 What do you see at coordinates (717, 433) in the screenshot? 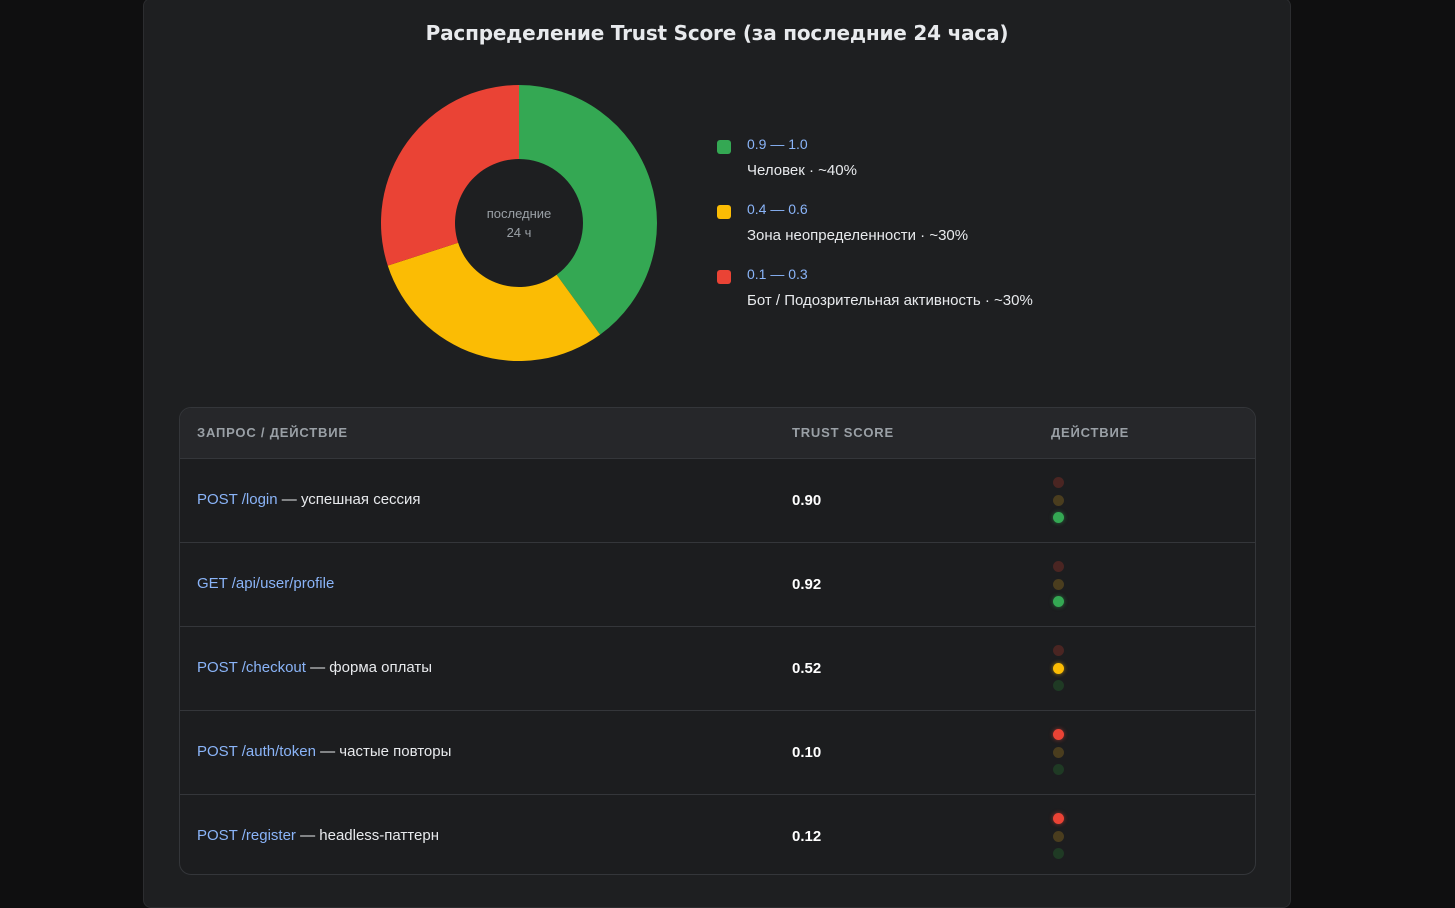
I see `table-header: ЗАПРОС / ДЕЙСТВИЕ TRUST SCORE ДЕЙСТВИЕ` at bounding box center [717, 433].